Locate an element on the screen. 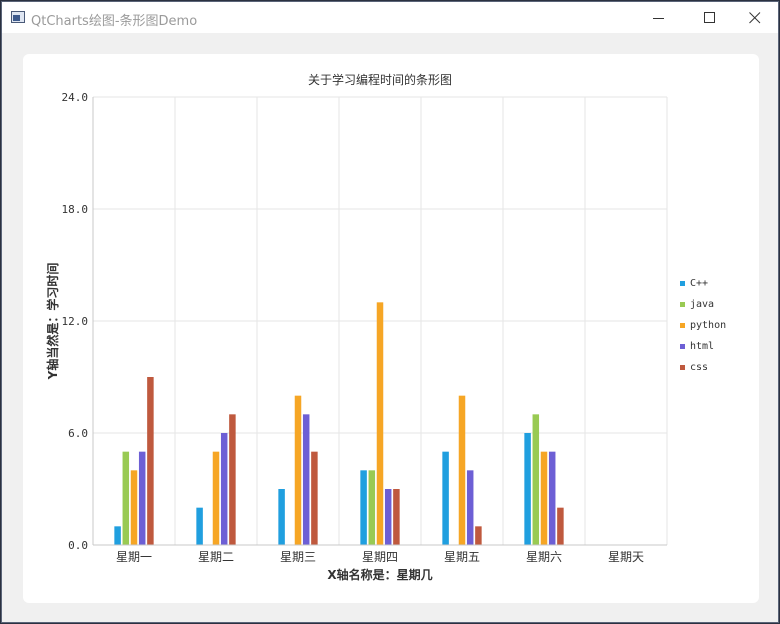 The width and height of the screenshot is (780, 624). maximize-icon is located at coordinates (709, 17).